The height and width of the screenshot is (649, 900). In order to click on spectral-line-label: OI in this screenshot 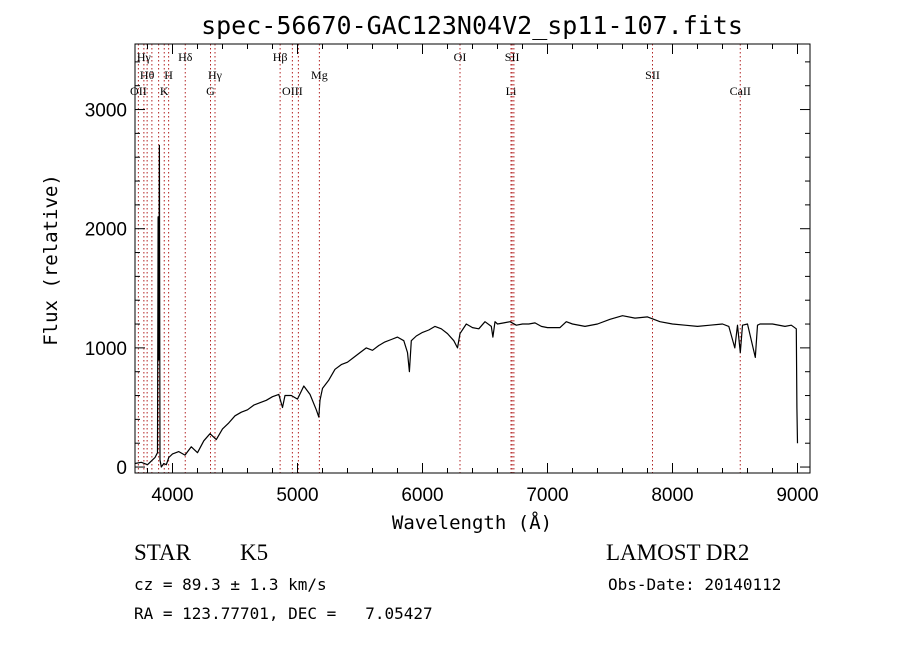, I will do `click(460, 57)`.